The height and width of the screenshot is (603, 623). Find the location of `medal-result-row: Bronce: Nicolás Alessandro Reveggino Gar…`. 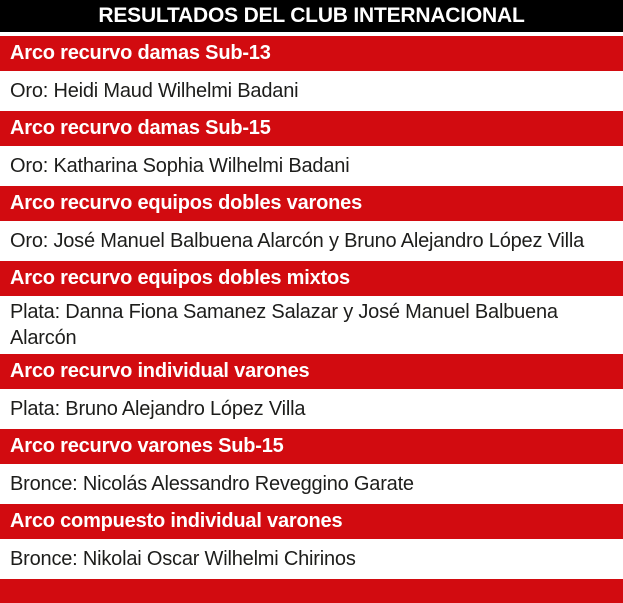

medal-result-row: Bronce: Nicolás Alessandro Reveggino Gar… is located at coordinates (311, 484).